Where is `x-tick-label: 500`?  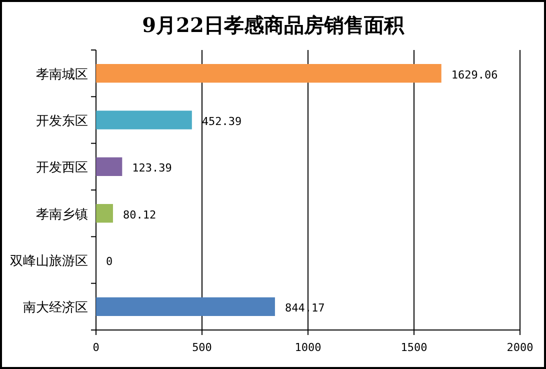 x-tick-label: 500 is located at coordinates (202, 347).